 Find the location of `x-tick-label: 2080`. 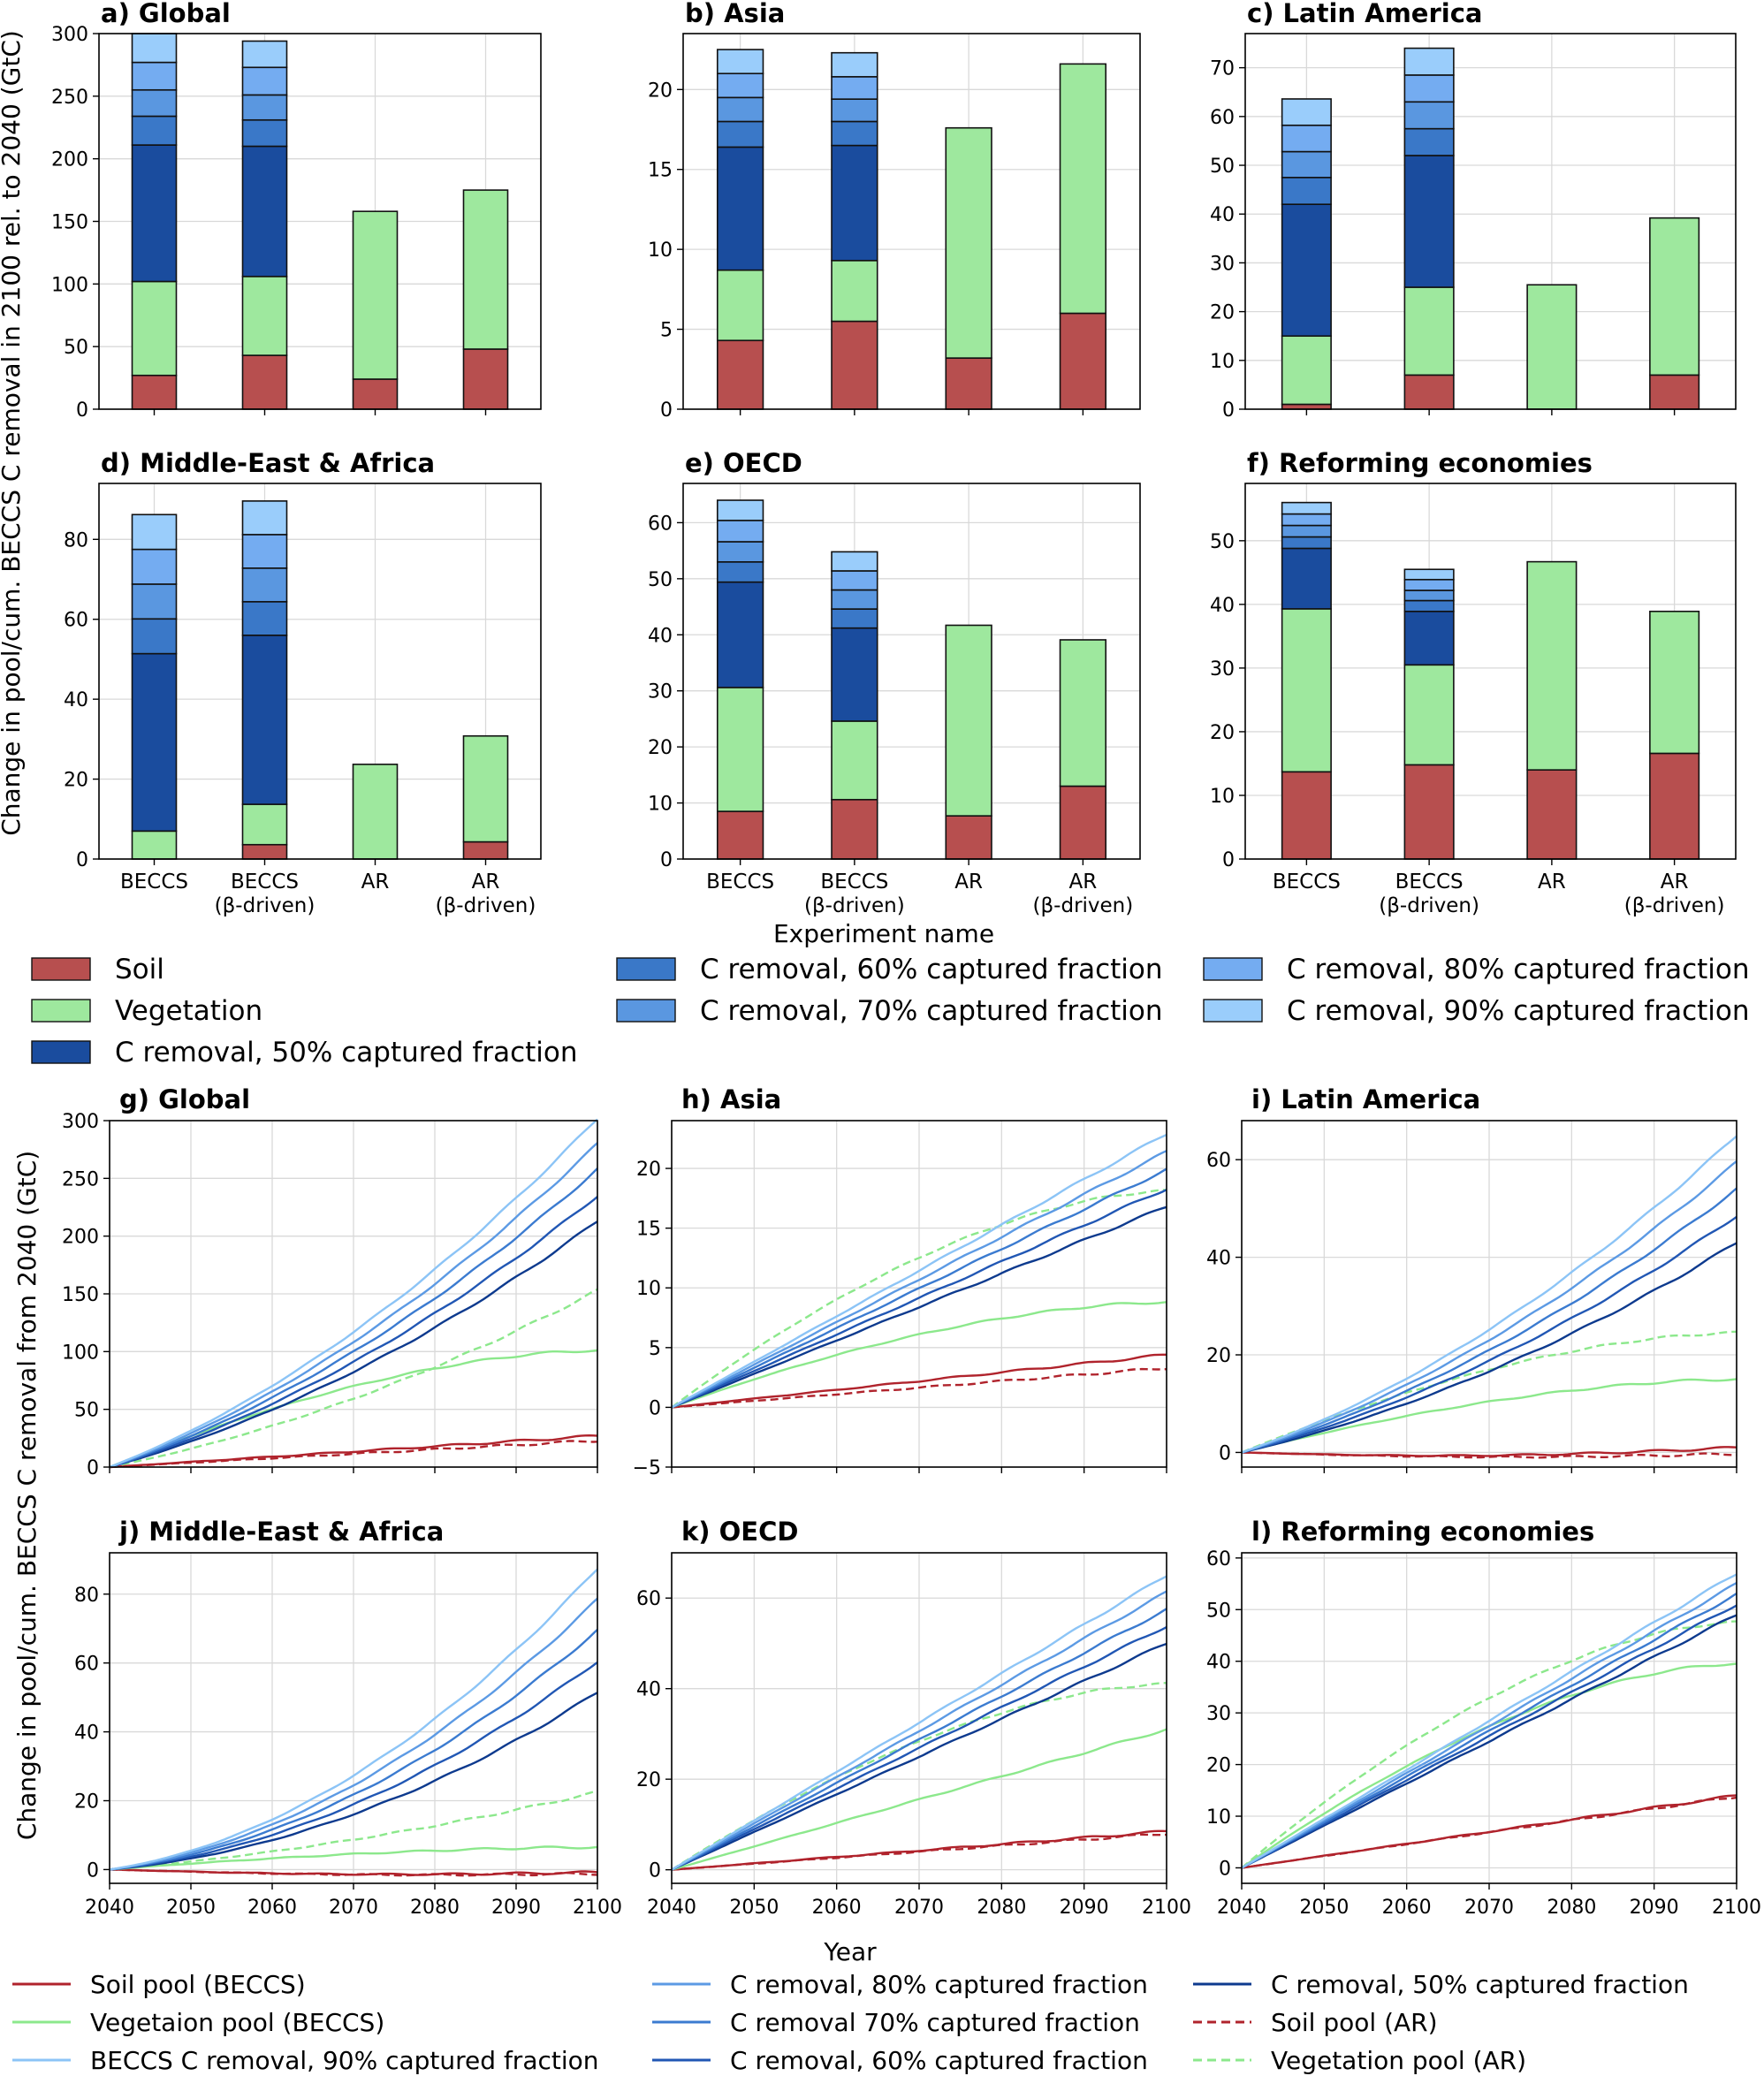

x-tick-label: 2080 is located at coordinates (435, 1908).